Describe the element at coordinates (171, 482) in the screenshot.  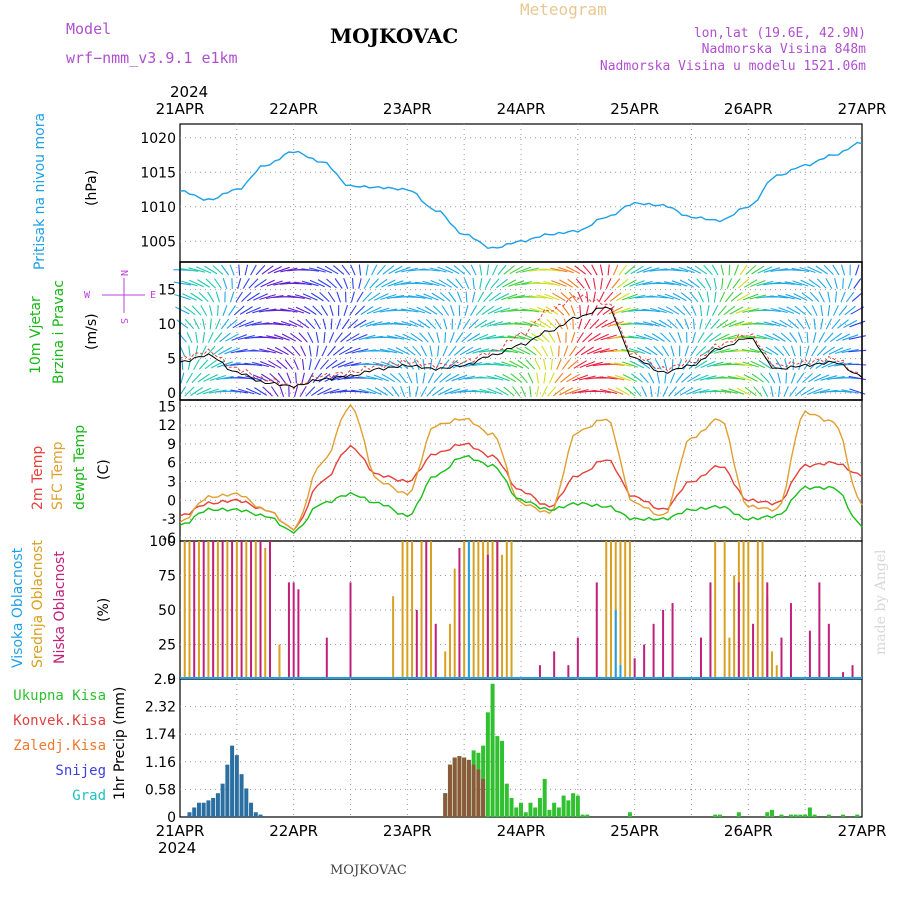
I see `ytick-label: 3` at that location.